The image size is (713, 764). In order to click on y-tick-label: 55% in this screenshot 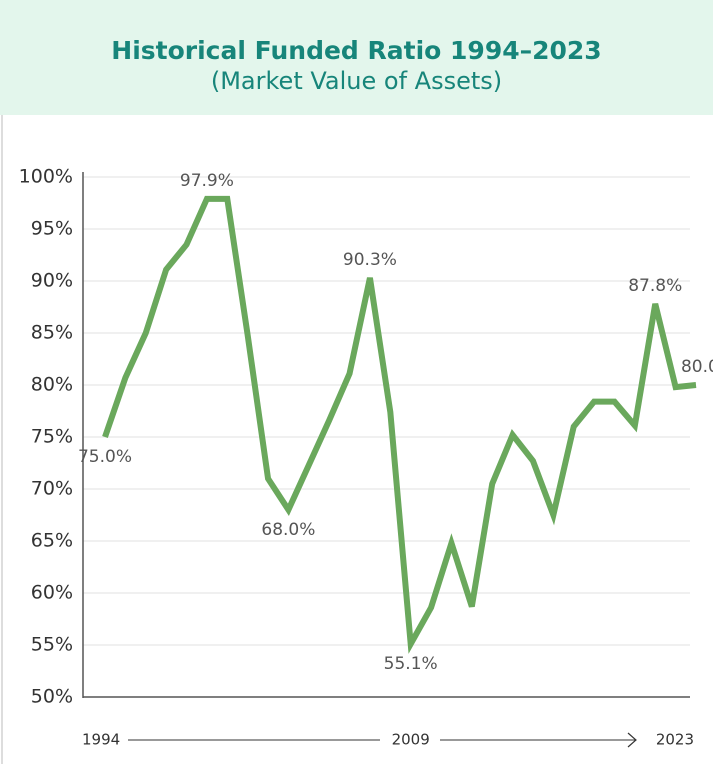, I will do `click(52, 645)`.